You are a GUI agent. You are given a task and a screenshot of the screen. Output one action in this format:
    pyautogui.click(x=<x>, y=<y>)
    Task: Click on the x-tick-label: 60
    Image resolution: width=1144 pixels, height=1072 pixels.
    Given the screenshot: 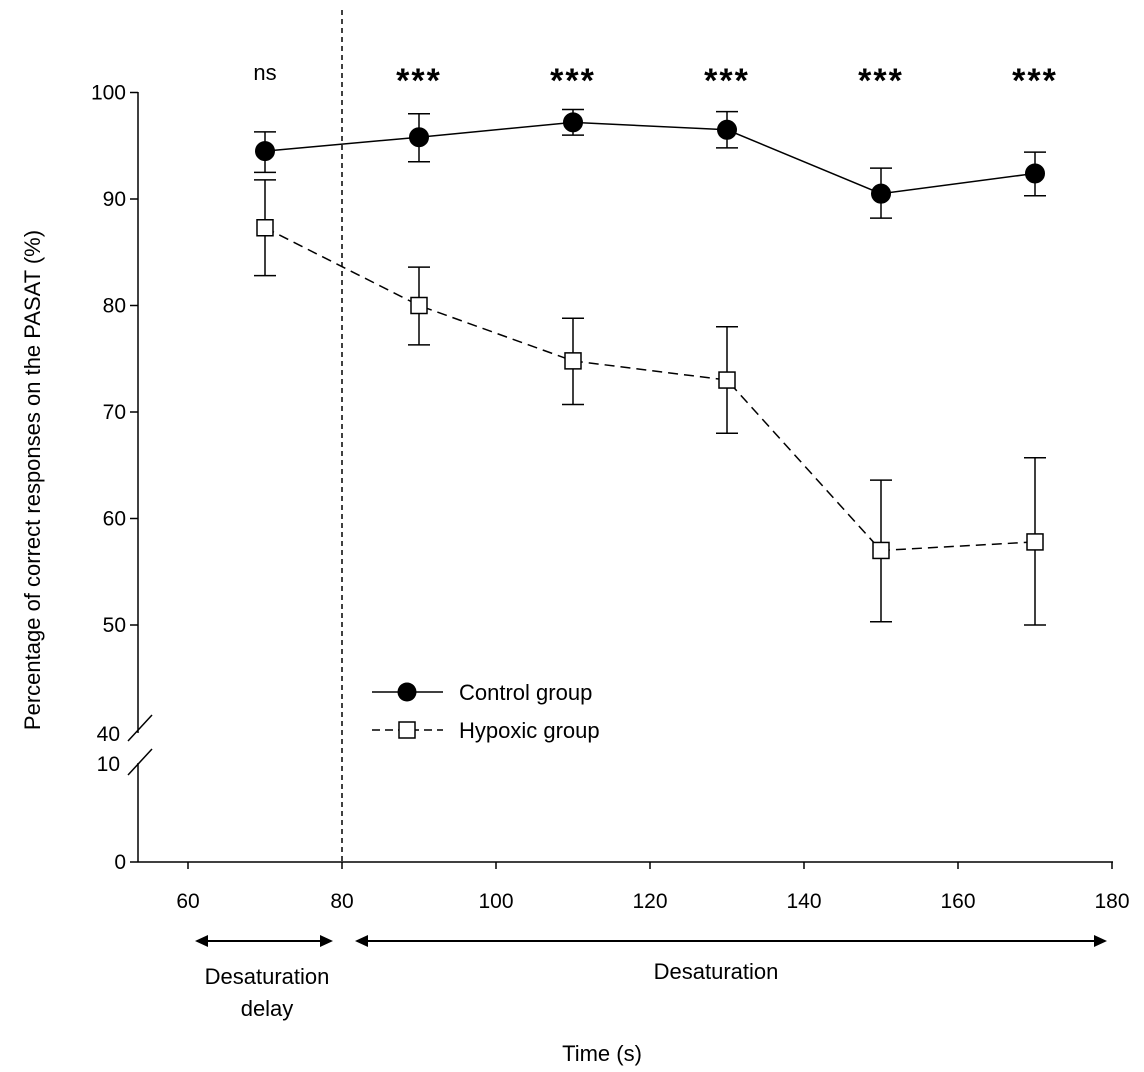 What is the action you would take?
    pyautogui.click(x=187, y=901)
    